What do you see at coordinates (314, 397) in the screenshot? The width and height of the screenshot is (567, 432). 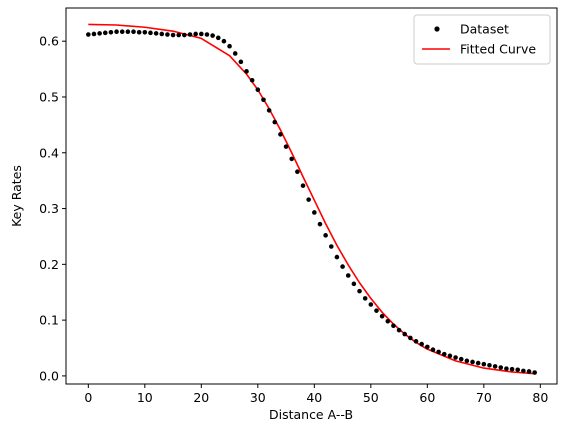 I see `x-tick-label: 40` at bounding box center [314, 397].